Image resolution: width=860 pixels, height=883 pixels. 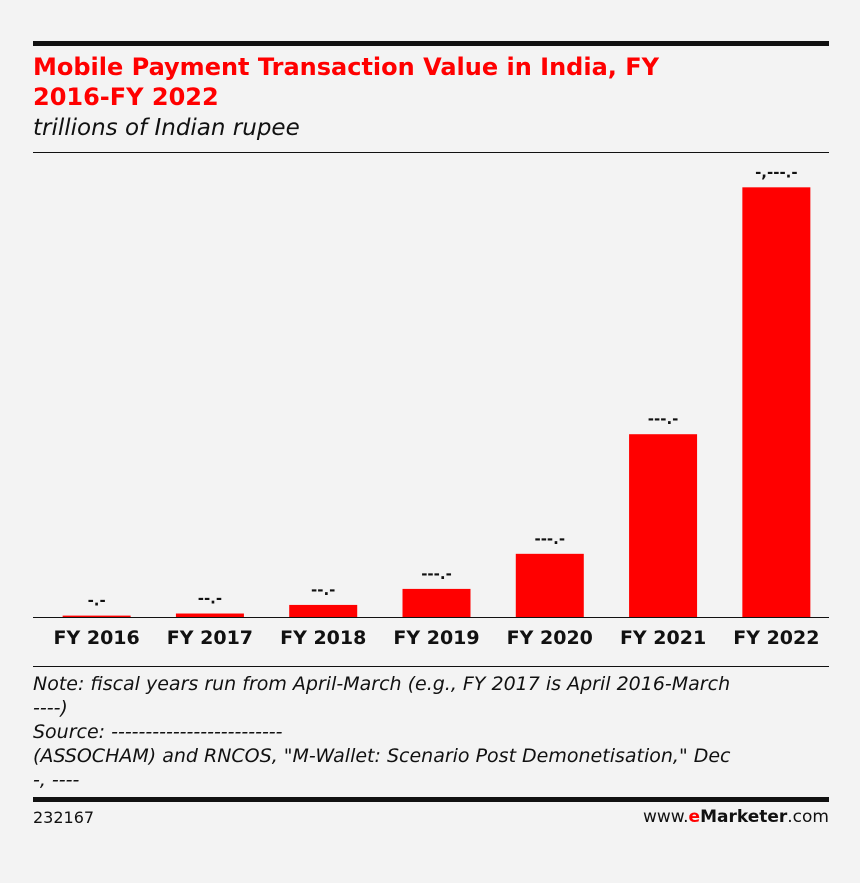 I want to click on brand-suffix: .com, so click(x=808, y=817).